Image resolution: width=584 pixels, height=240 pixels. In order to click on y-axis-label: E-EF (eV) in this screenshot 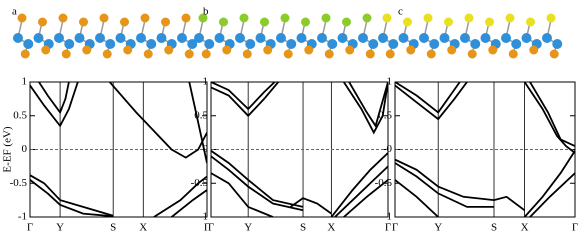, I will do `click(8, 149)`.